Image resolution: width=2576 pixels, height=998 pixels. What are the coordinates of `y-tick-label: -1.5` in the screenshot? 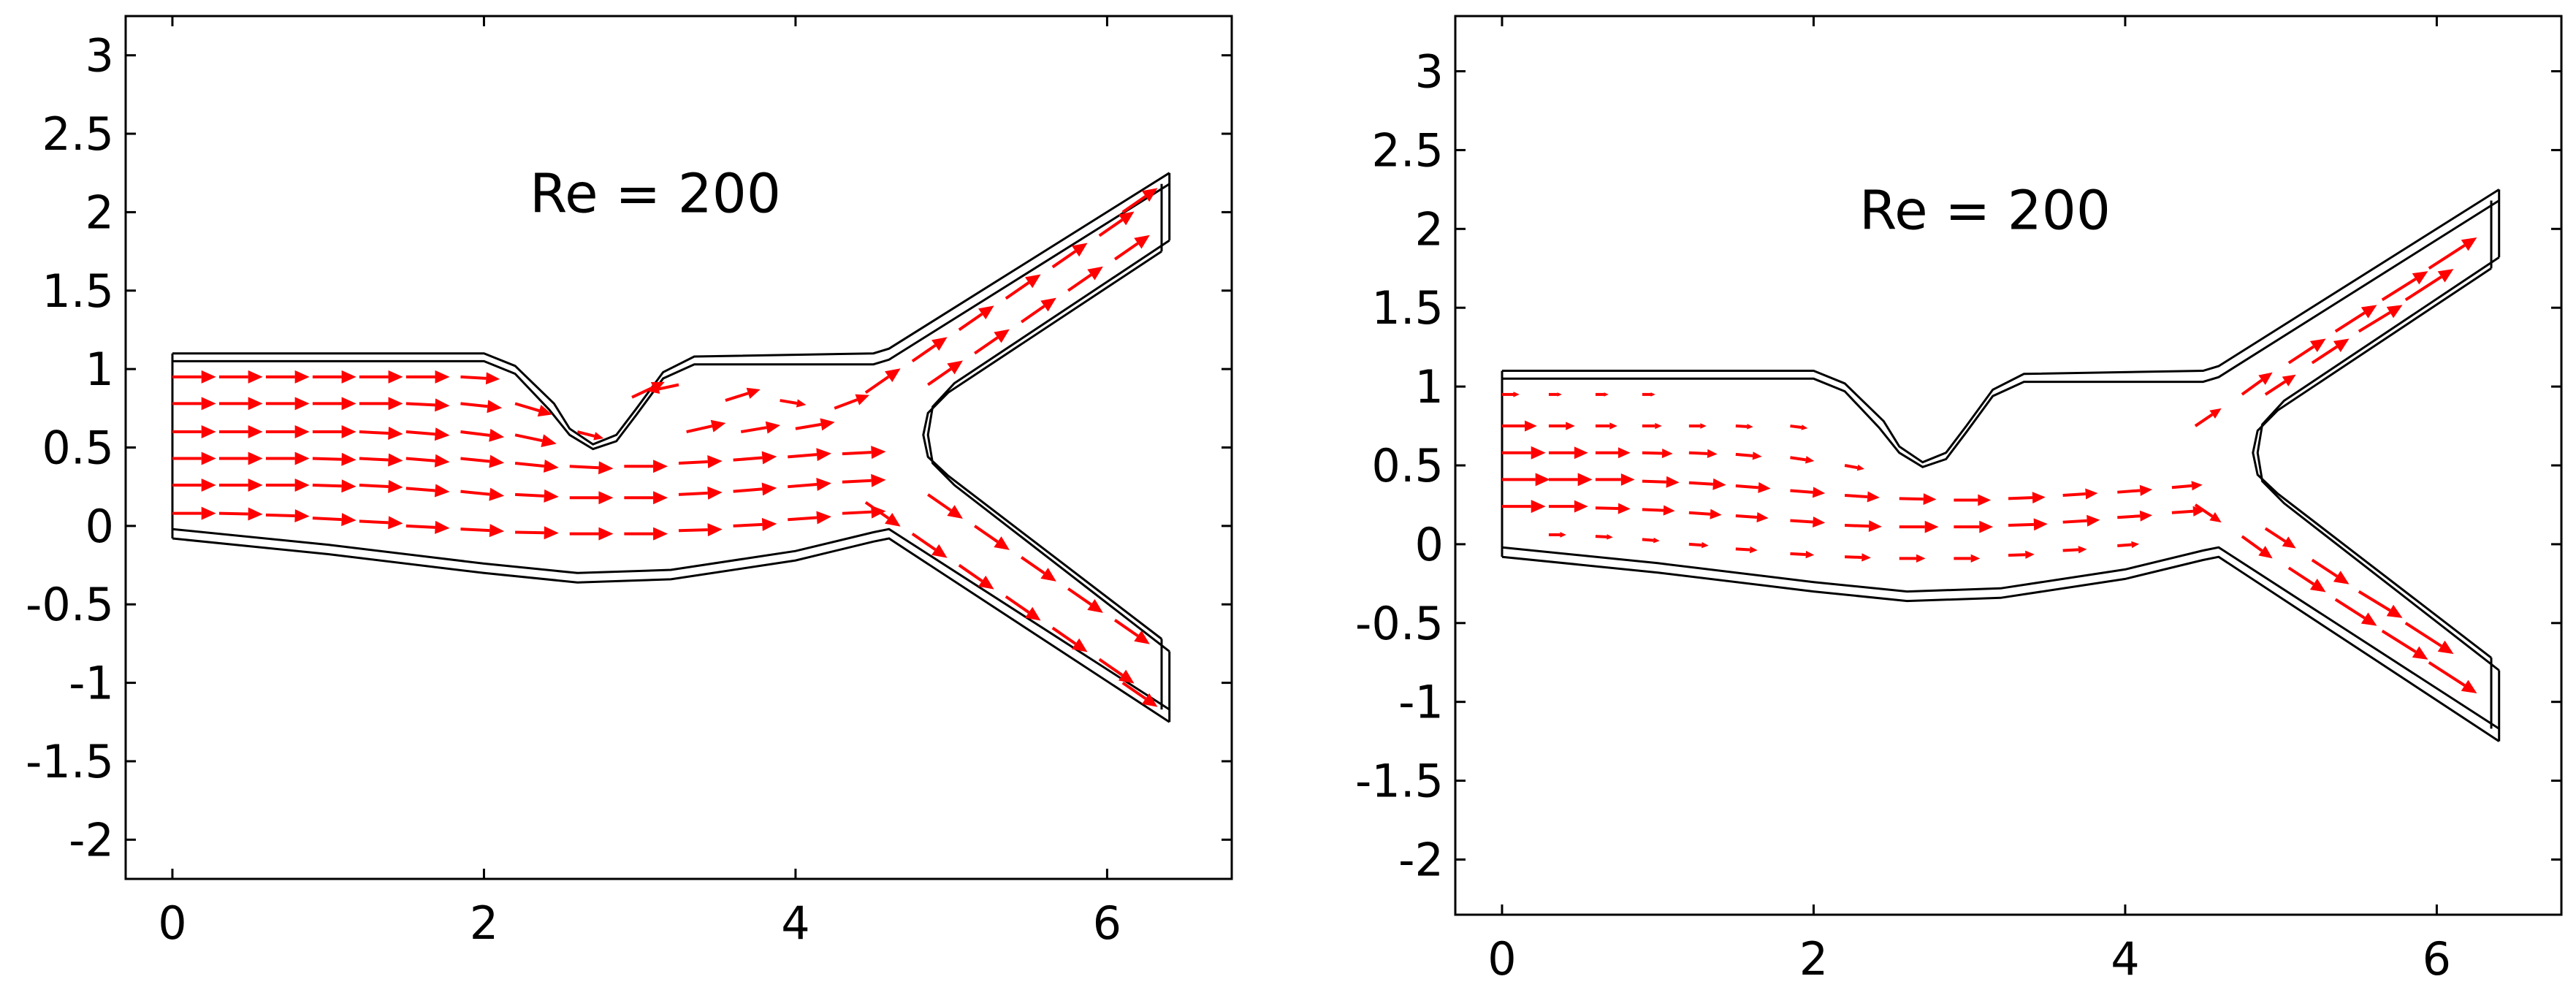 It's located at (1399, 781).